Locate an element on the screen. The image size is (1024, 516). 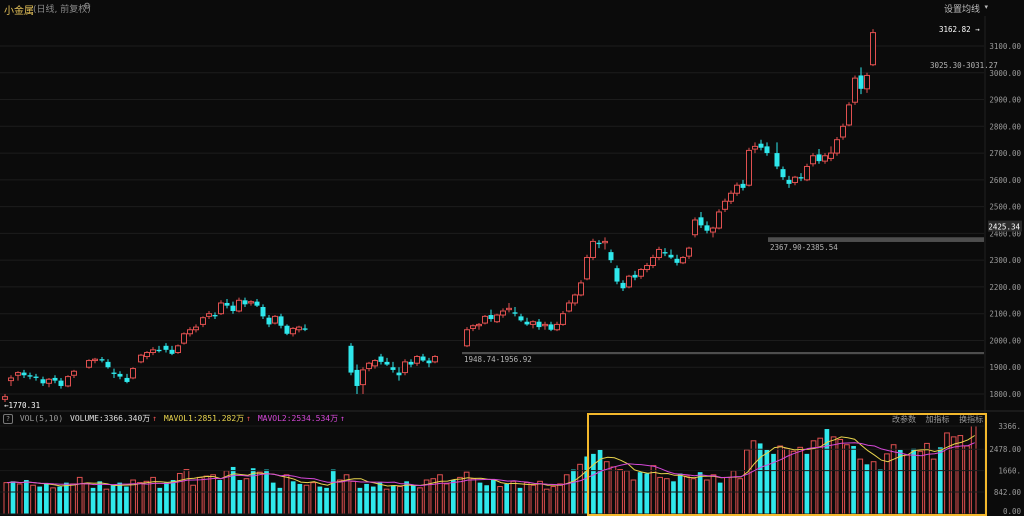
volume-ma-lines is located at coordinates (491, 461).